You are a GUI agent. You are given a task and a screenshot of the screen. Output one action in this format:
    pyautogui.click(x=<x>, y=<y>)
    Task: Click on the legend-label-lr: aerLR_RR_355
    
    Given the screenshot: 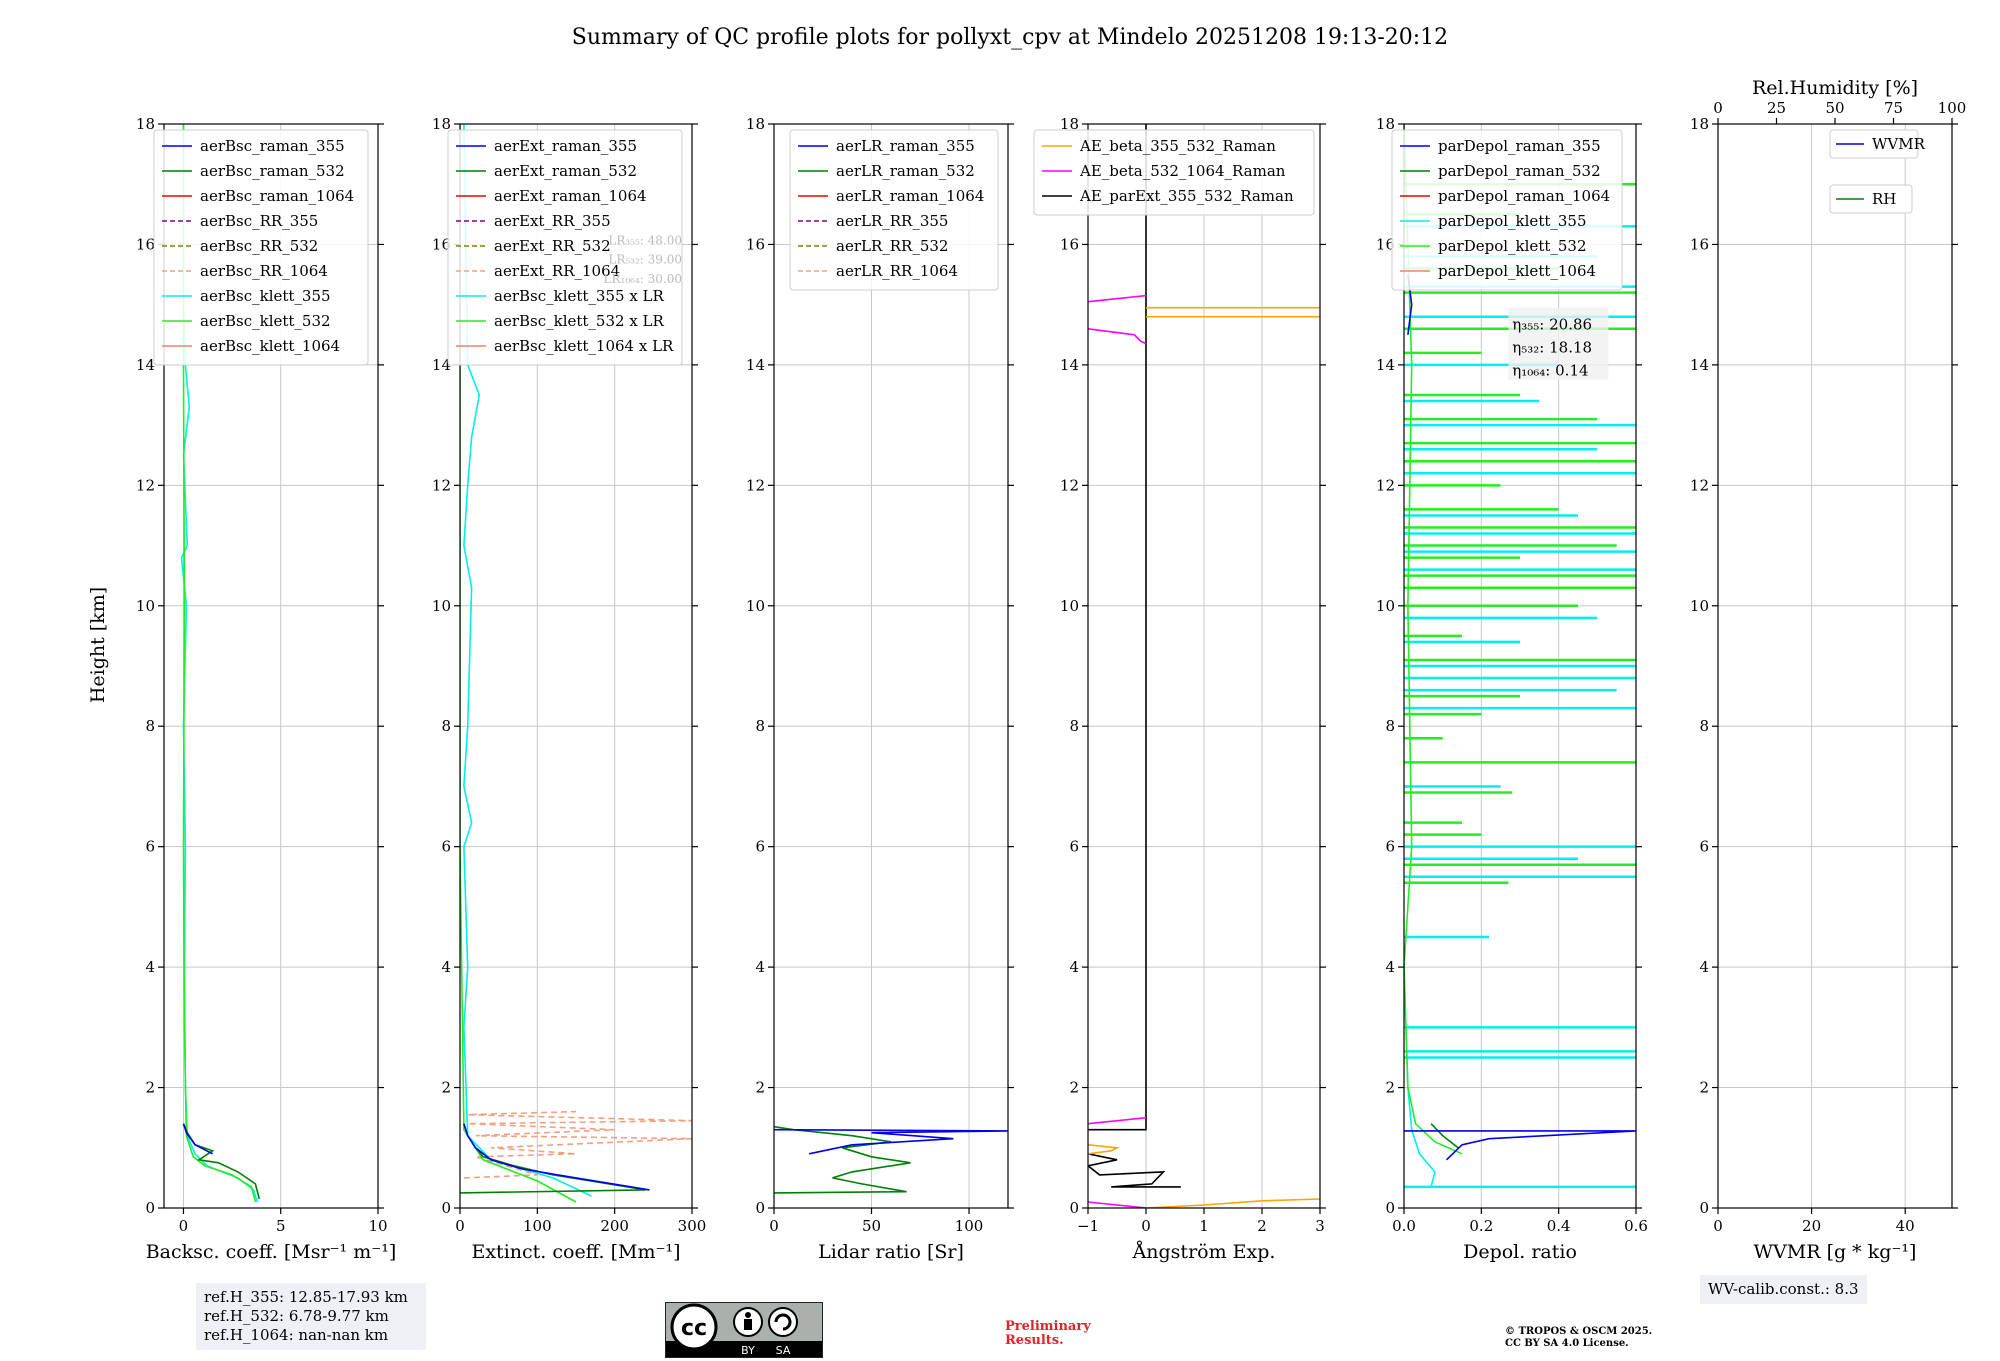 What is the action you would take?
    pyautogui.click(x=892, y=221)
    